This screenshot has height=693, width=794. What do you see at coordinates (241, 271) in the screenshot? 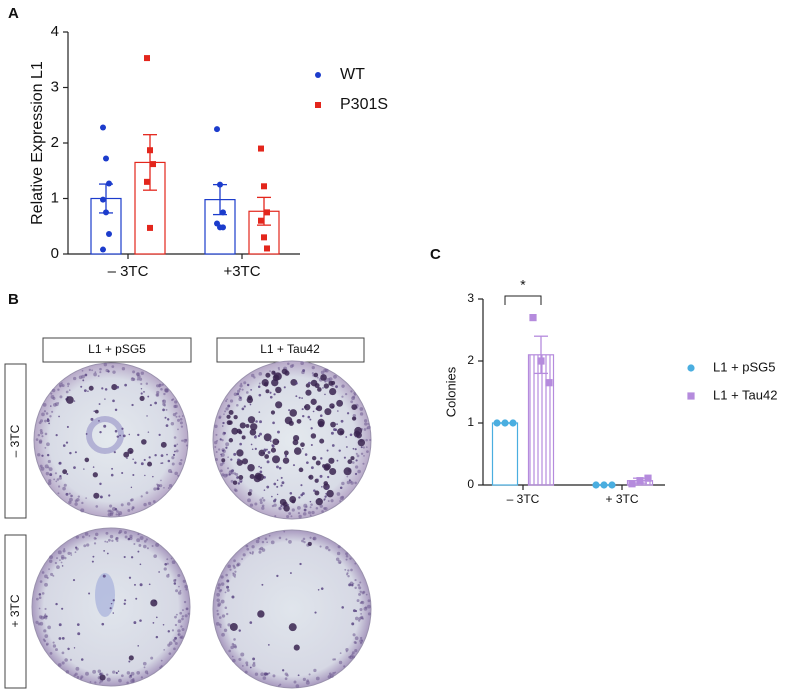
I see `x-tick-label: +3TC` at bounding box center [241, 271].